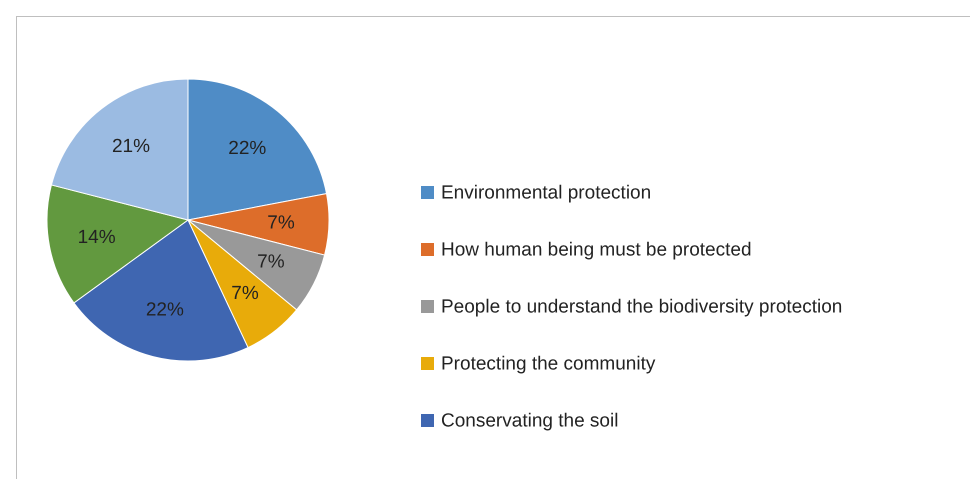 The width and height of the screenshot is (970, 479). Describe the element at coordinates (641, 307) in the screenshot. I see `legend-label: People to understand the biodiversity protection` at that location.